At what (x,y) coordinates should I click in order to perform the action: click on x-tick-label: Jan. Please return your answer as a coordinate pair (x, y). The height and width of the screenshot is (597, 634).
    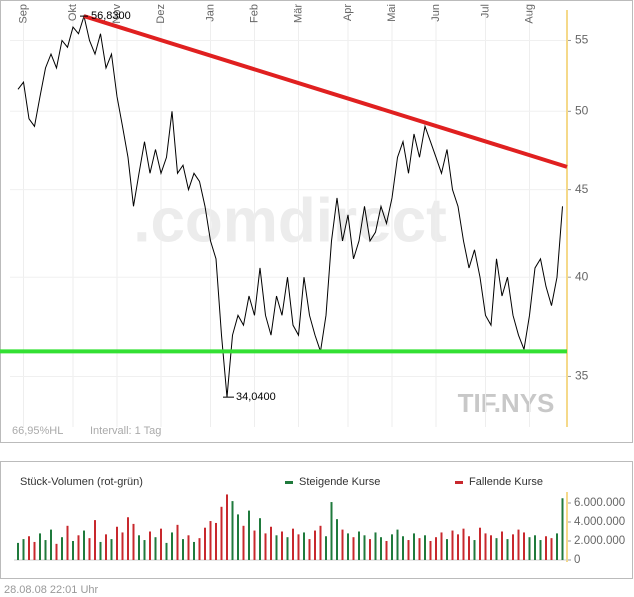
    Looking at the image, I should click on (210, 13).